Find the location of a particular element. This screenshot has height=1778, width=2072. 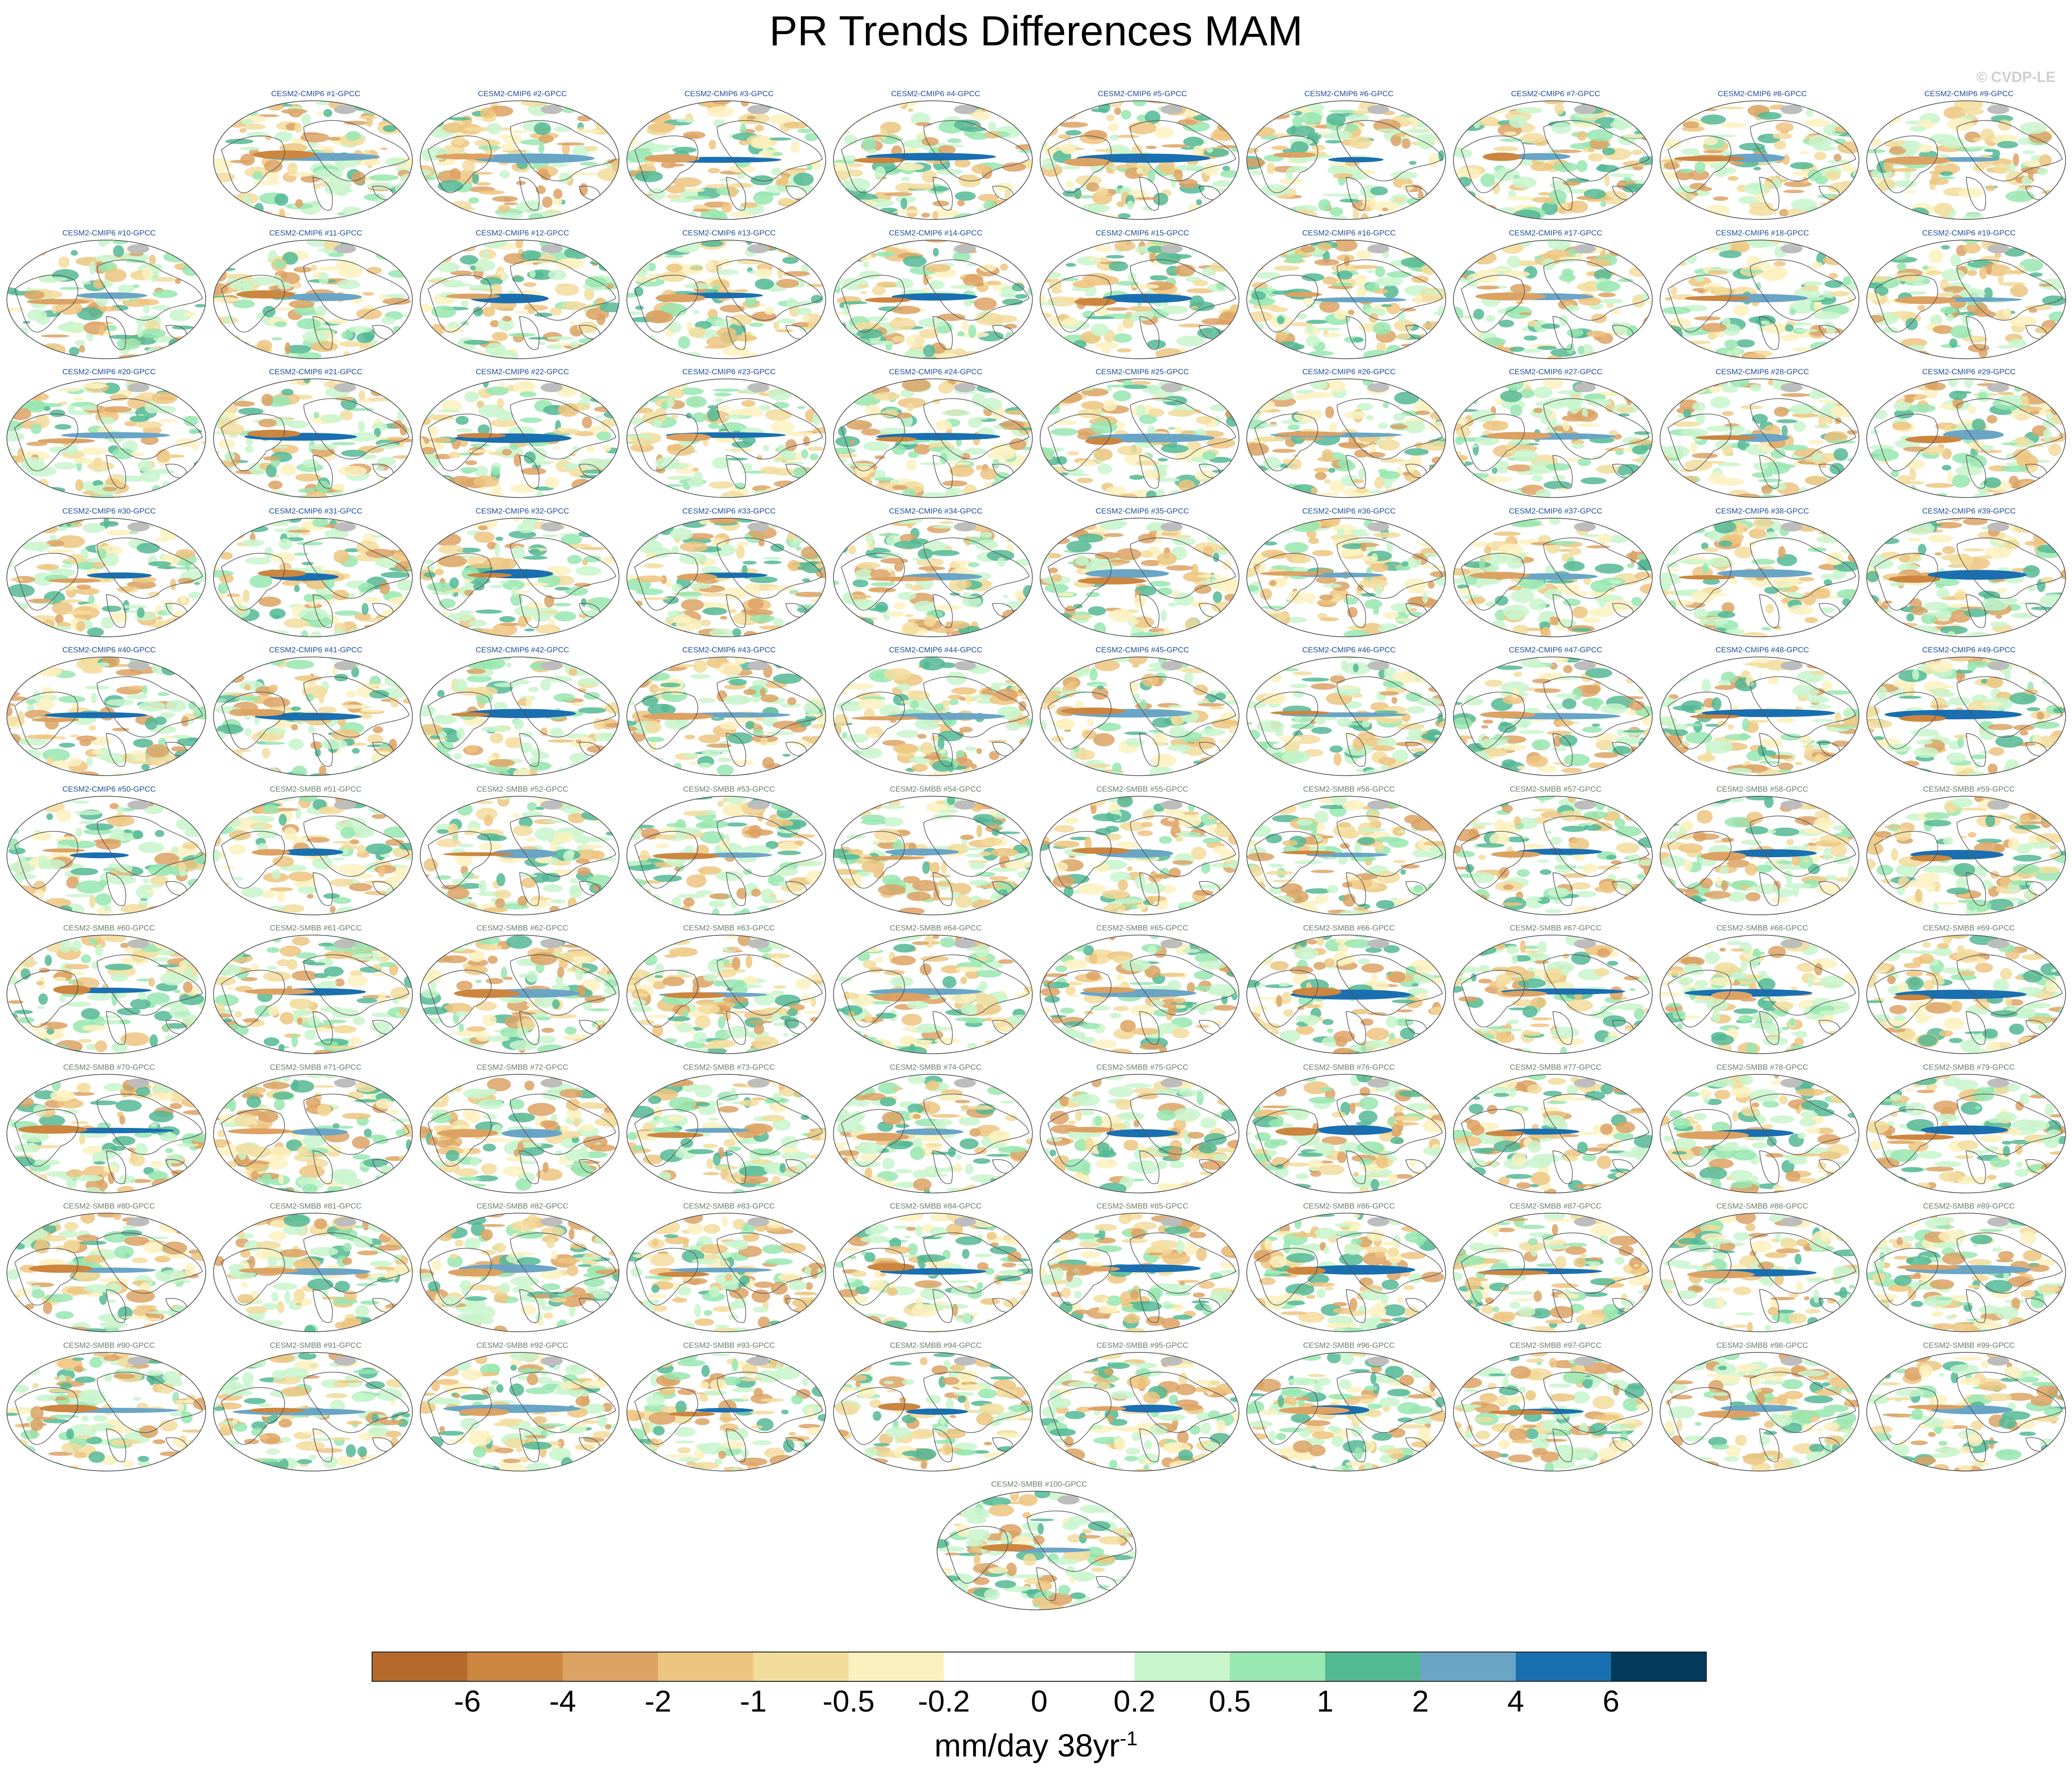

colorbar-tick-label: 6 is located at coordinates (1611, 1701).